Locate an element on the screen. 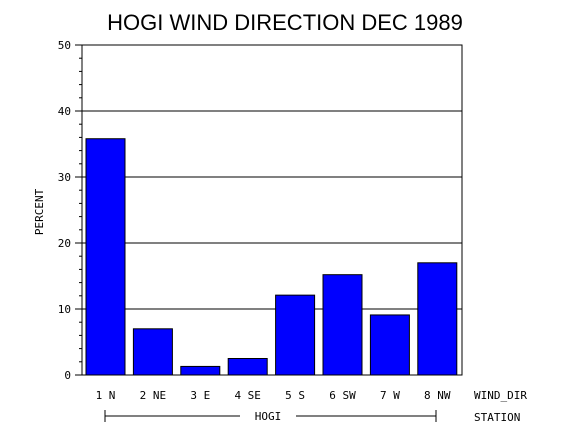 The width and height of the screenshot is (570, 430). x-tick-label: 2 NE is located at coordinates (153, 395).